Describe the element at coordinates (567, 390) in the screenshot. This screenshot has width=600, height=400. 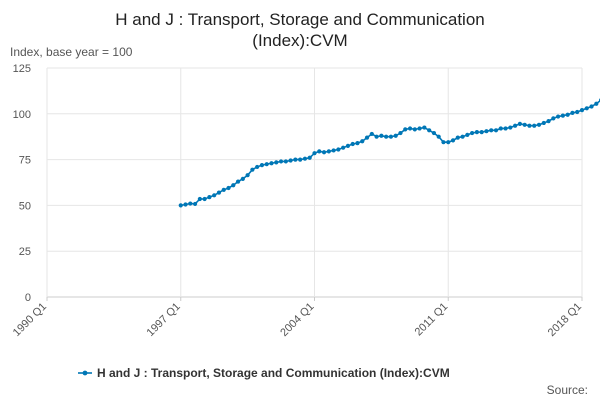
I see `source-label: Source:` at that location.